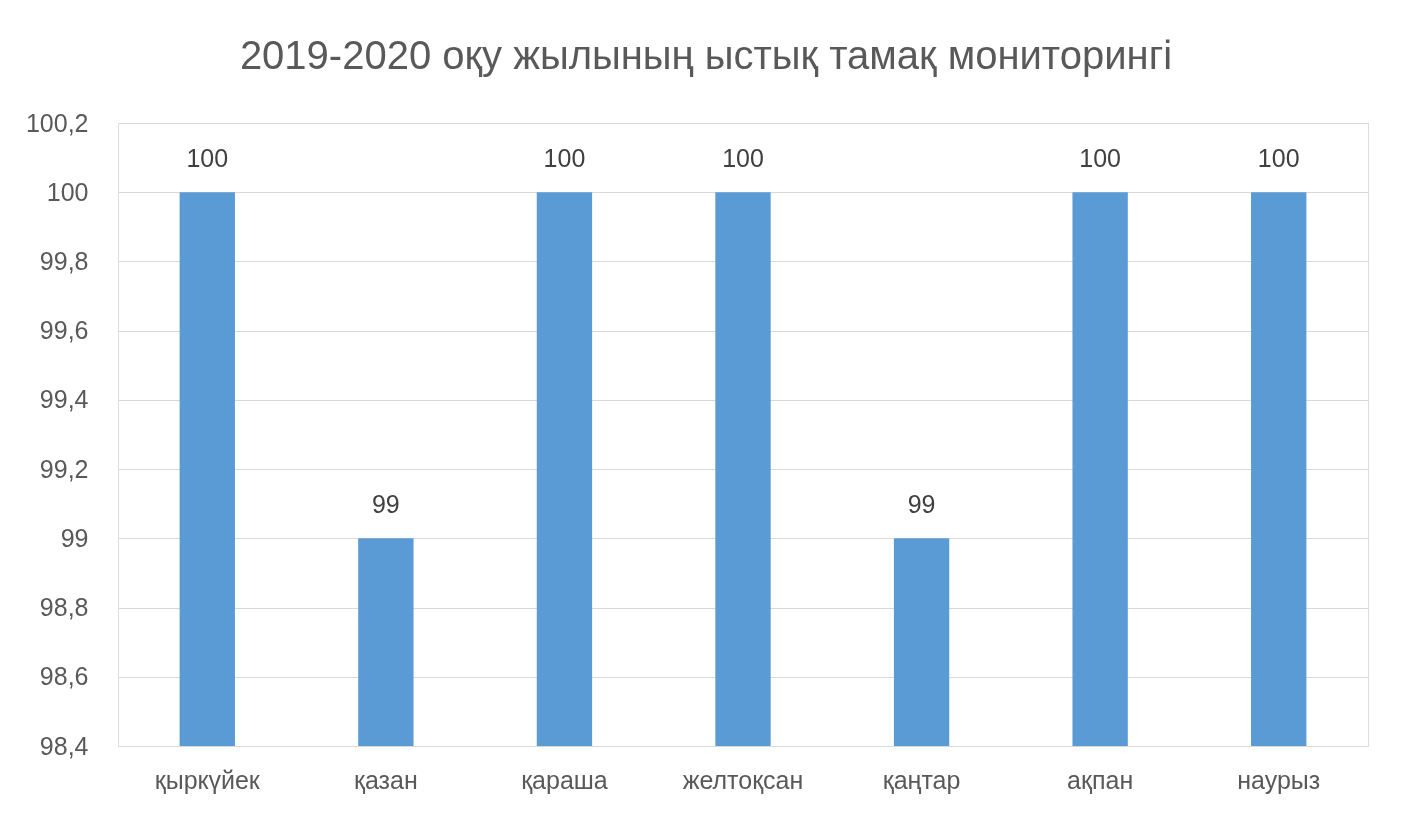 This screenshot has width=1413, height=828. What do you see at coordinates (64, 468) in the screenshot?
I see `y-tick-label: 99,2` at bounding box center [64, 468].